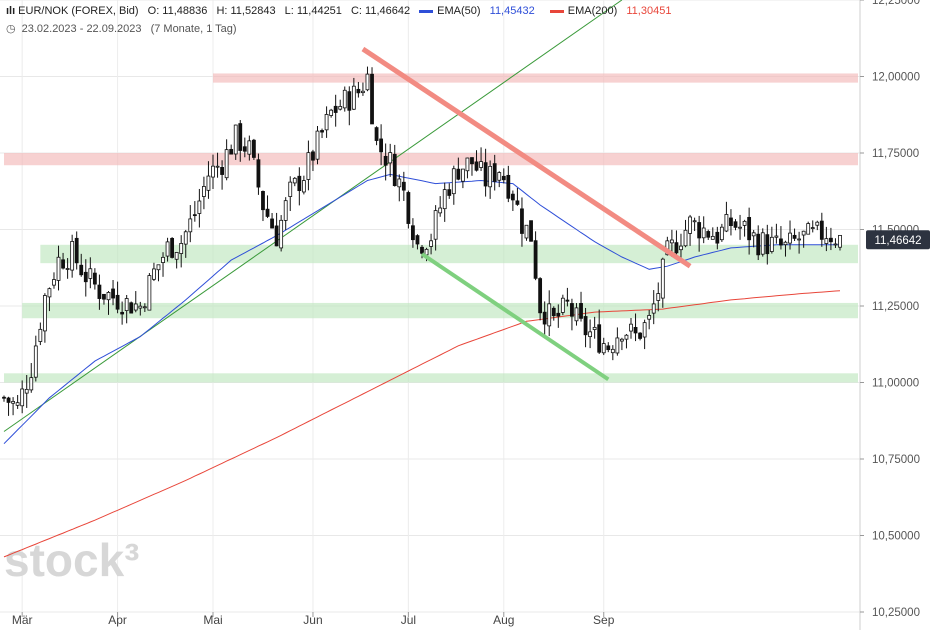 Image resolution: width=930 pixels, height=630 pixels. I want to click on y-tick-label-1: 12,00000, so click(896, 78).